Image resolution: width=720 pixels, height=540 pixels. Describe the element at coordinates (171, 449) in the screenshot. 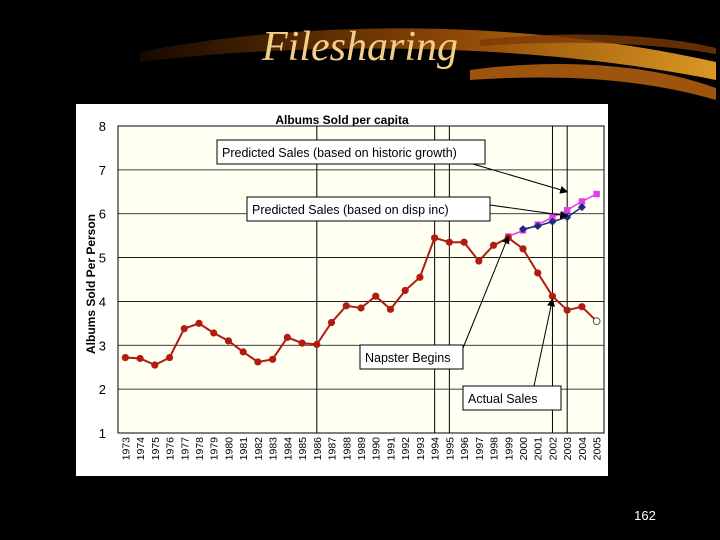

I see `x-tick-1976: 1976` at that location.